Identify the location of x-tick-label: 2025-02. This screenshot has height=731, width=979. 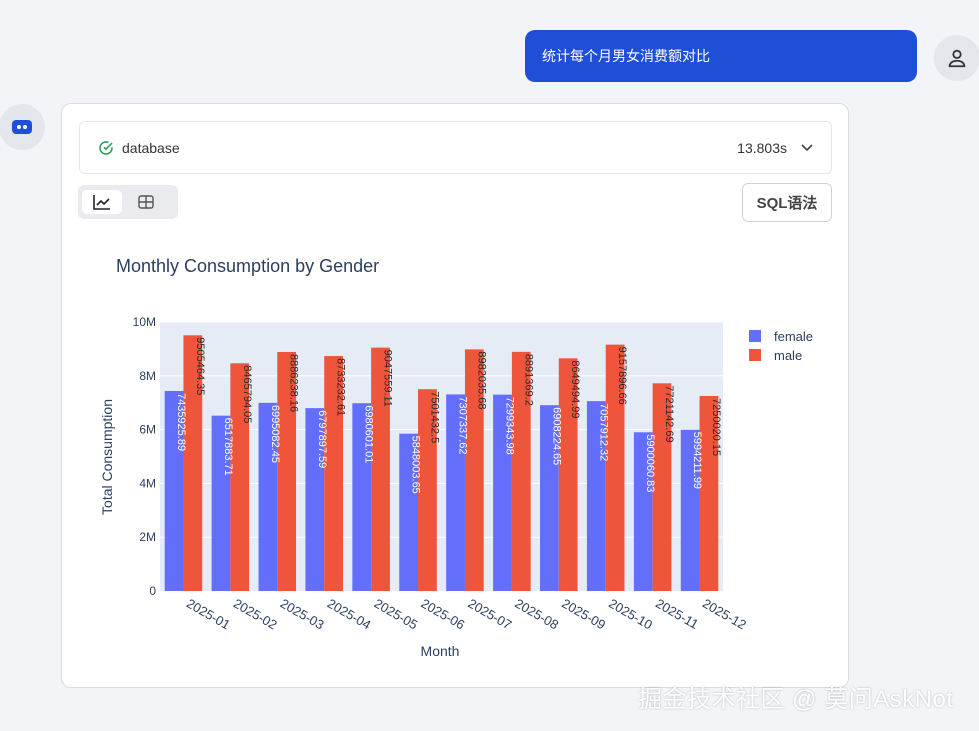
(255, 614).